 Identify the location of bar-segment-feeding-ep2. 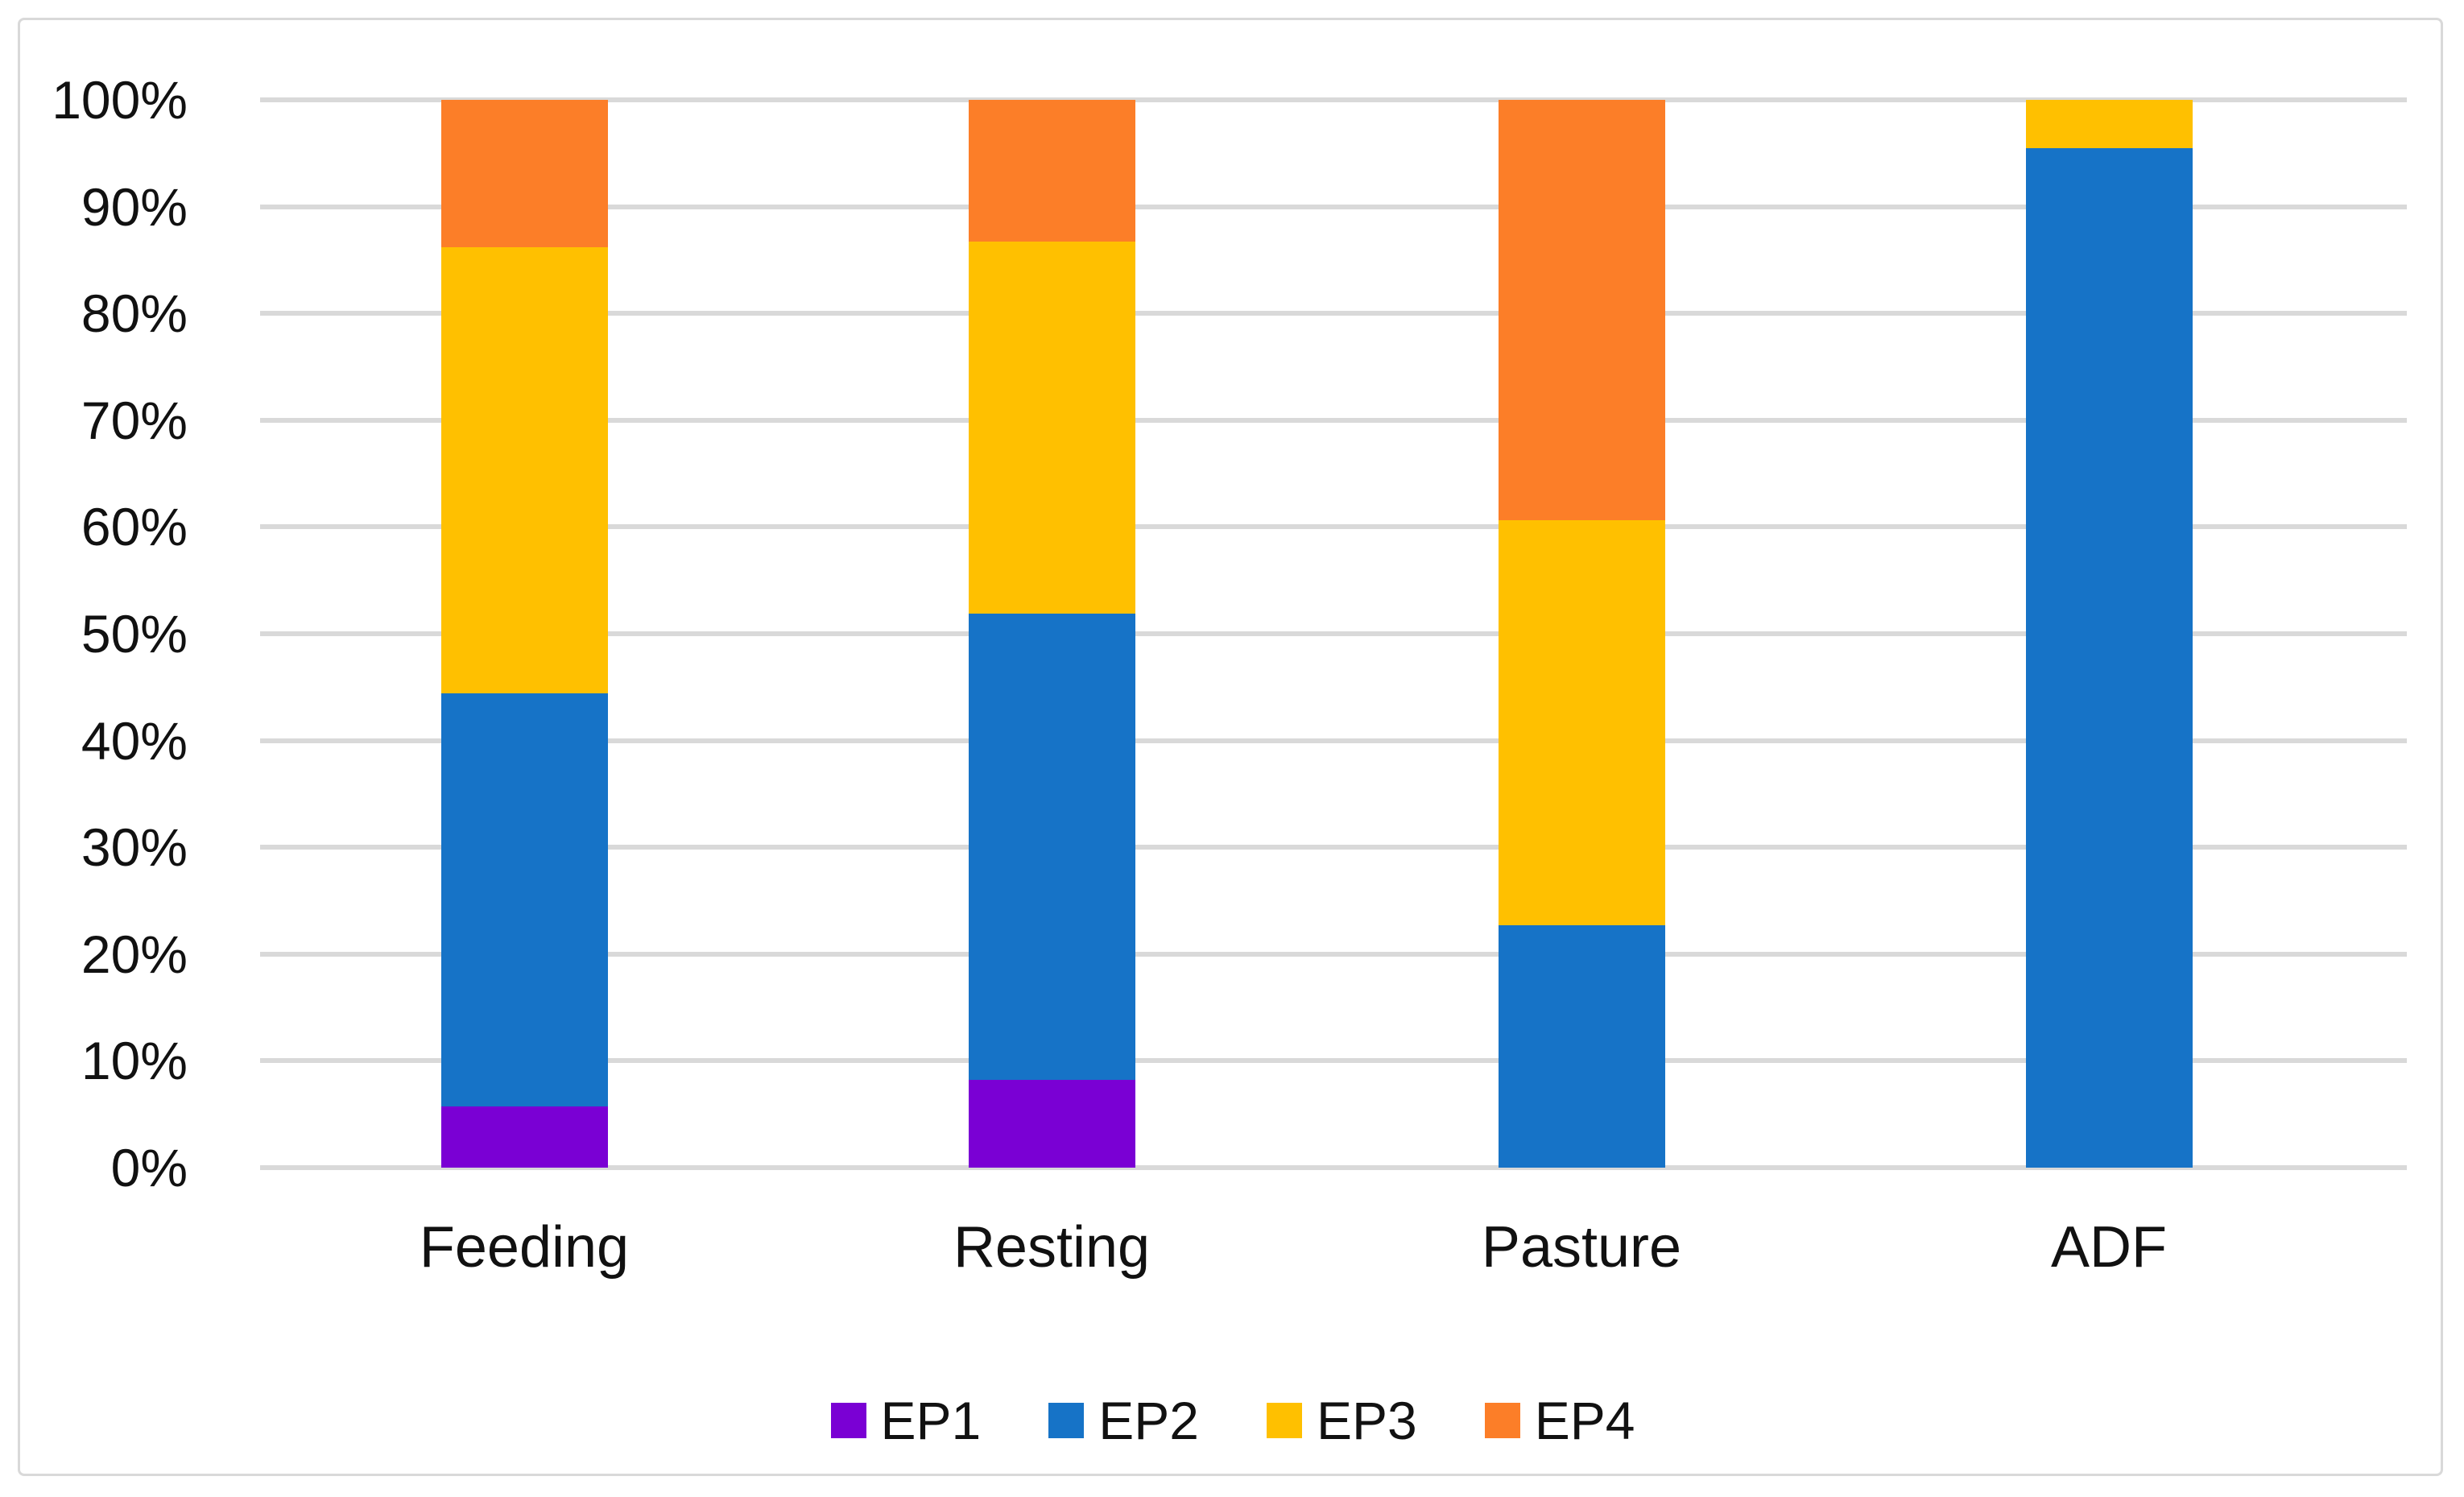
(524, 900).